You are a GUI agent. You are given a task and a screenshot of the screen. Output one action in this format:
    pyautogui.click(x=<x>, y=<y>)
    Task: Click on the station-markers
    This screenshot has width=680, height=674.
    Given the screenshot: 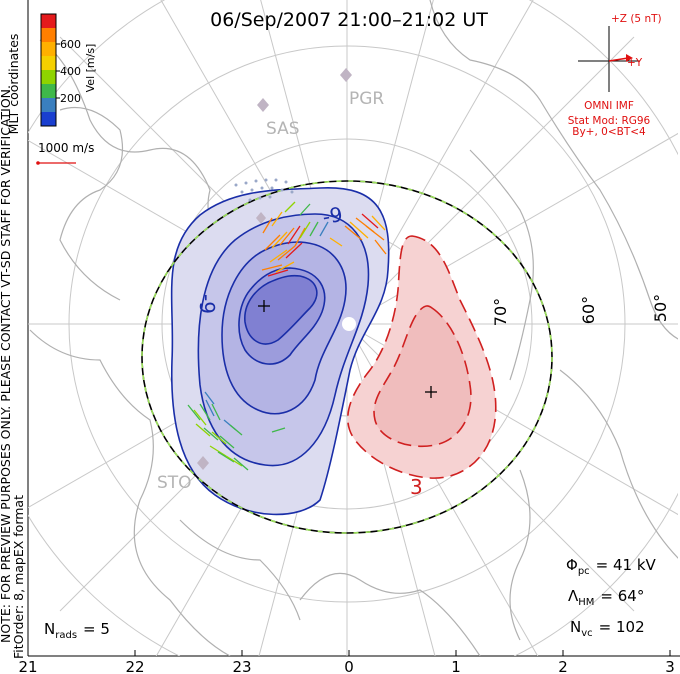 What is the action you would take?
    pyautogui.click(x=274, y=269)
    